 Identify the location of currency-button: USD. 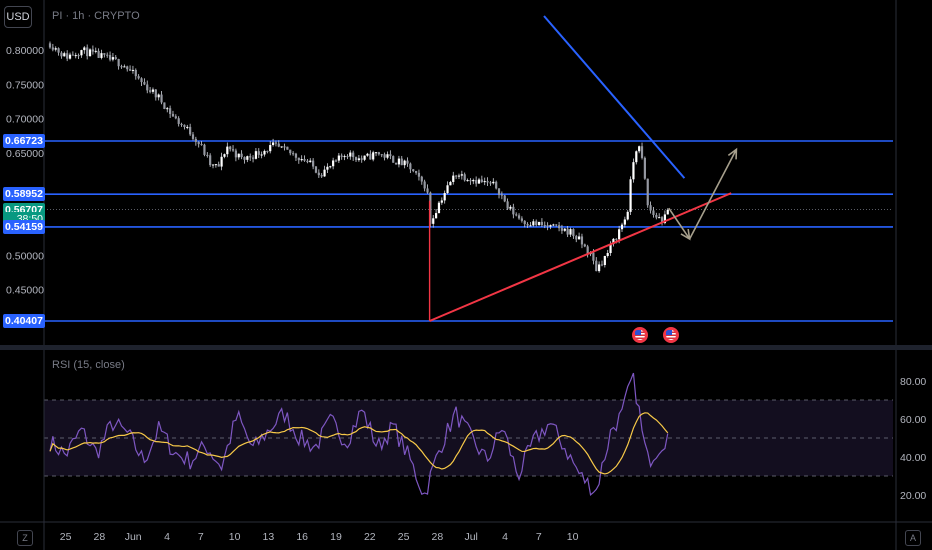
(18, 17).